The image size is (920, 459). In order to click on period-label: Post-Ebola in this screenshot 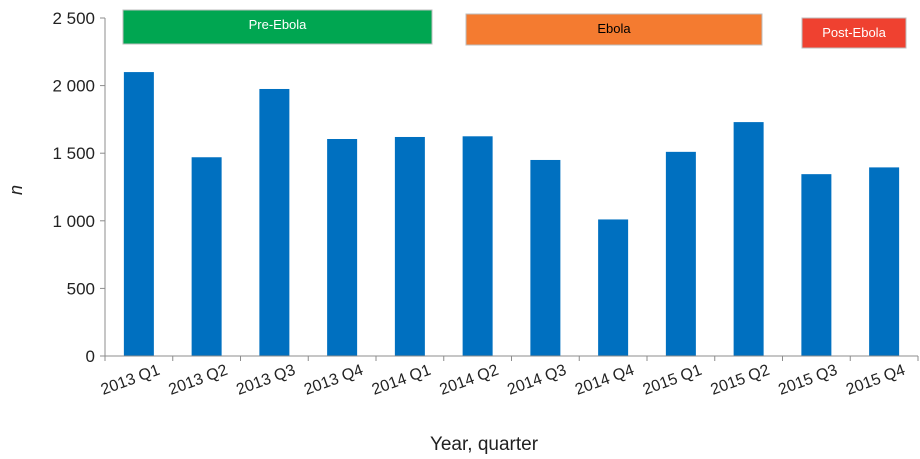, I will do `click(854, 32)`.